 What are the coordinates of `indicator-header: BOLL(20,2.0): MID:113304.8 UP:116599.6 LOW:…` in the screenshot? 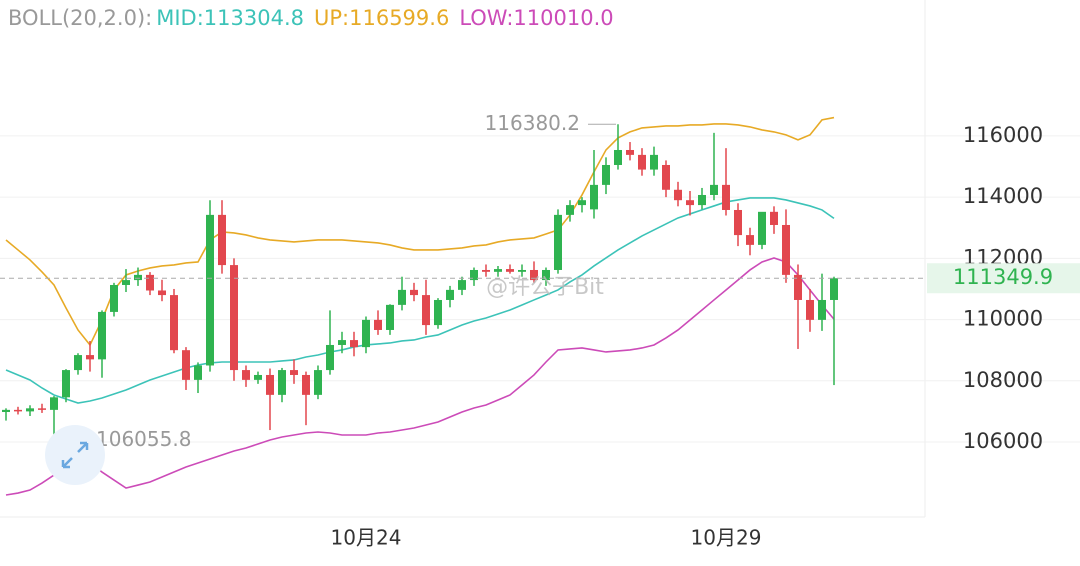 It's located at (311, 18).